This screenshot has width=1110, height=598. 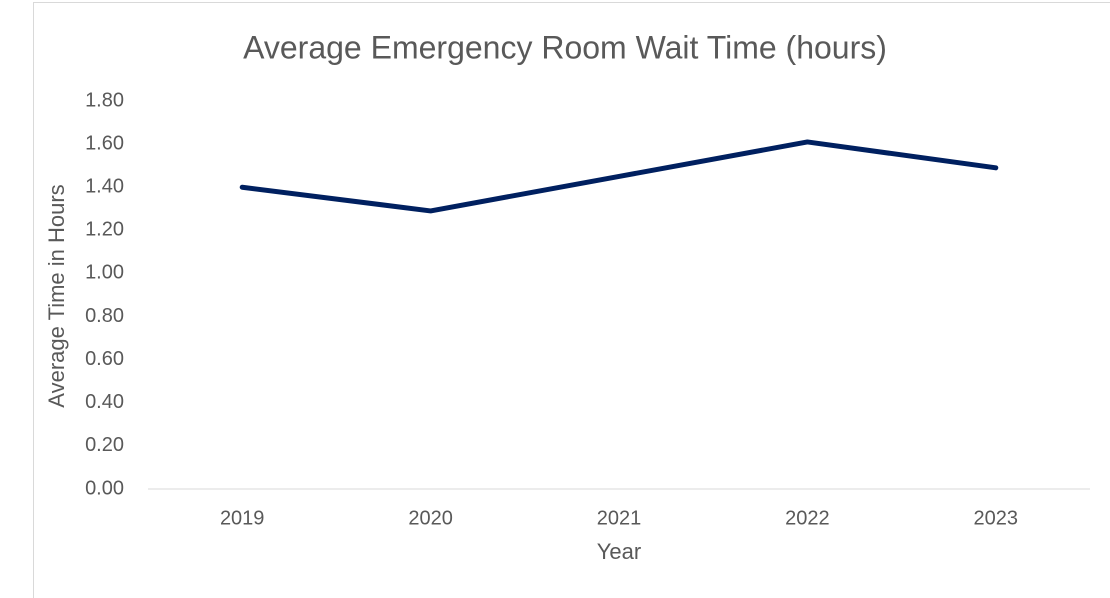 I want to click on x-axis-label: Year, so click(x=619, y=551).